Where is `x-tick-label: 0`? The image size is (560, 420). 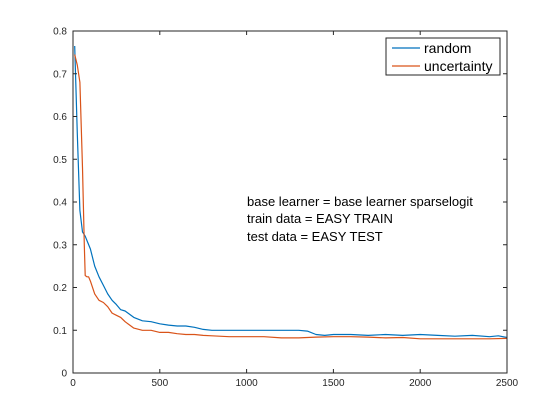
x-tick-label: 0 is located at coordinates (73, 383).